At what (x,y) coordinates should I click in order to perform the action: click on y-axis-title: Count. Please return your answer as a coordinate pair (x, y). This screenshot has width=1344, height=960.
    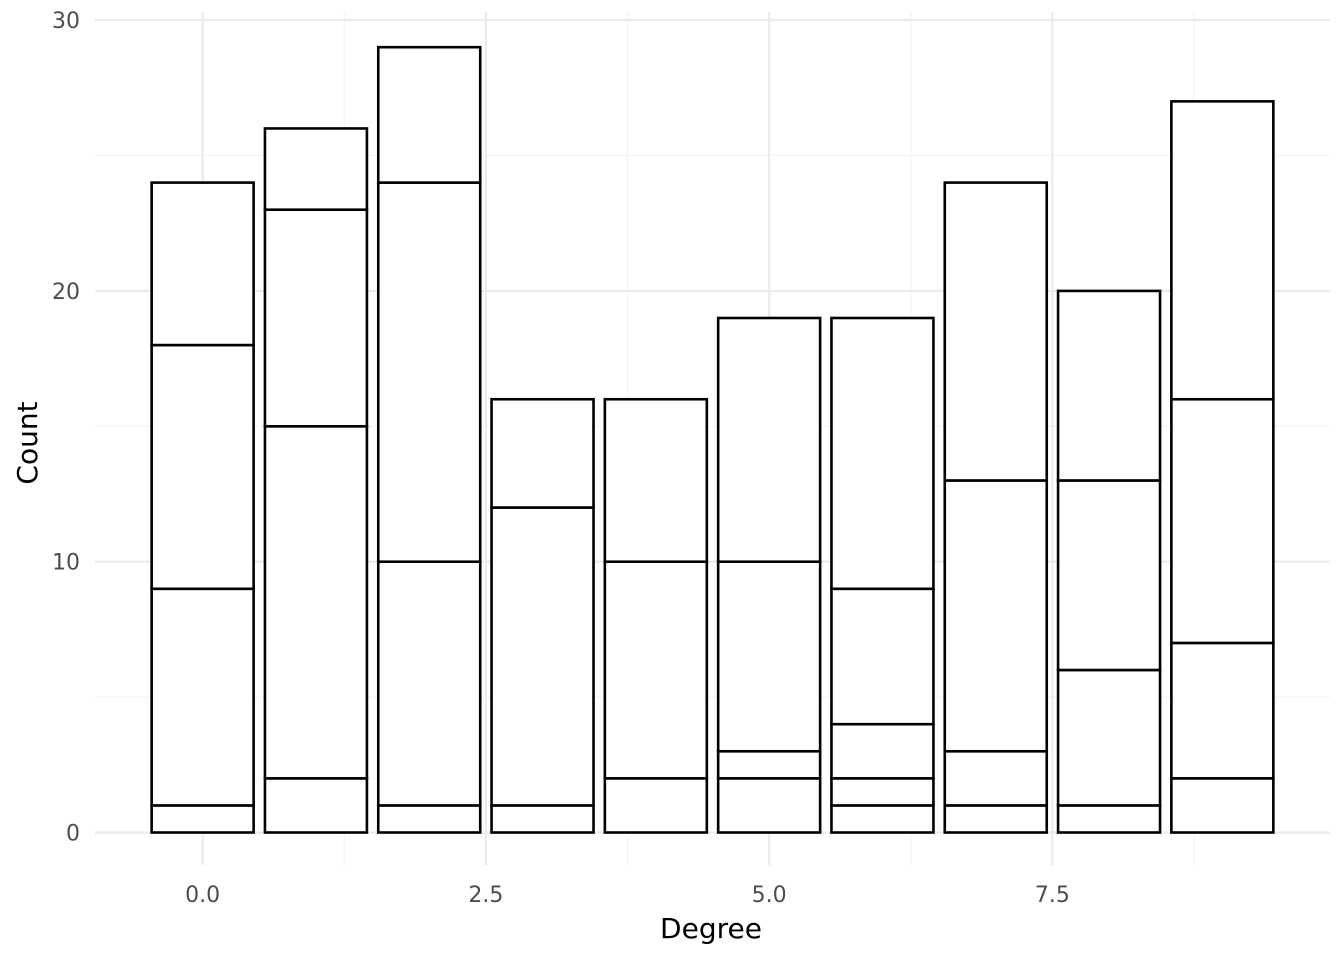
    Looking at the image, I should click on (27, 442).